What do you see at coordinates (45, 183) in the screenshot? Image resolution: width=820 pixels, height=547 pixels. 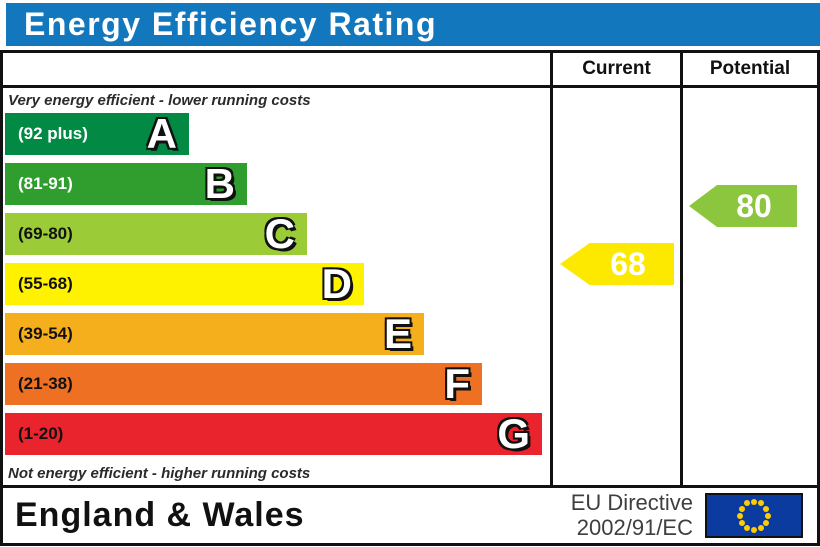 I see `band-range-label: (81-91)` at bounding box center [45, 183].